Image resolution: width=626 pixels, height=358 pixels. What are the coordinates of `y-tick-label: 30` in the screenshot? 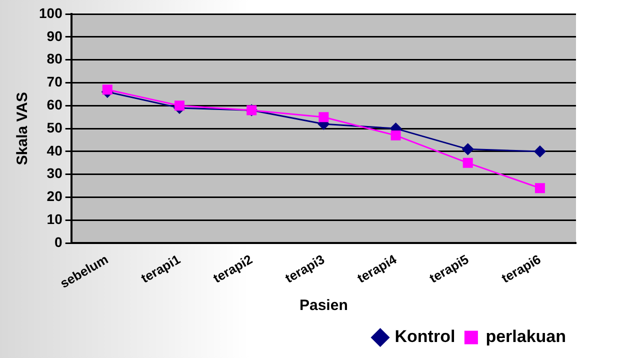 It's located at (54, 173).